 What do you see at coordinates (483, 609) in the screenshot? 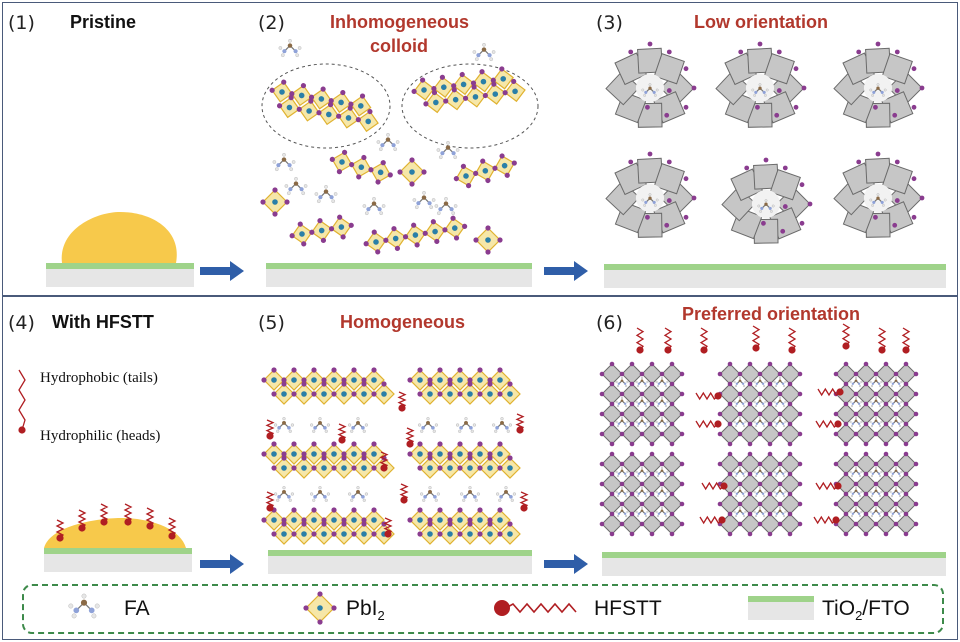
I see `legend` at bounding box center [483, 609].